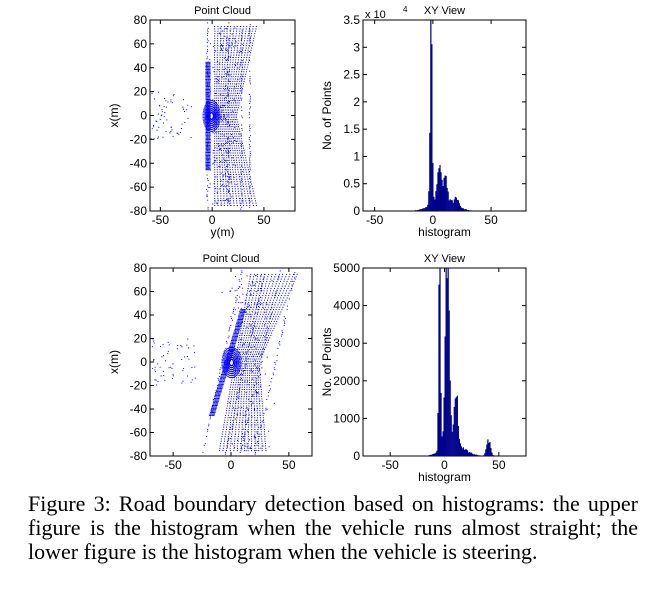  Describe the element at coordinates (139, 433) in the screenshot. I see `y-tick-label: -60` at that location.